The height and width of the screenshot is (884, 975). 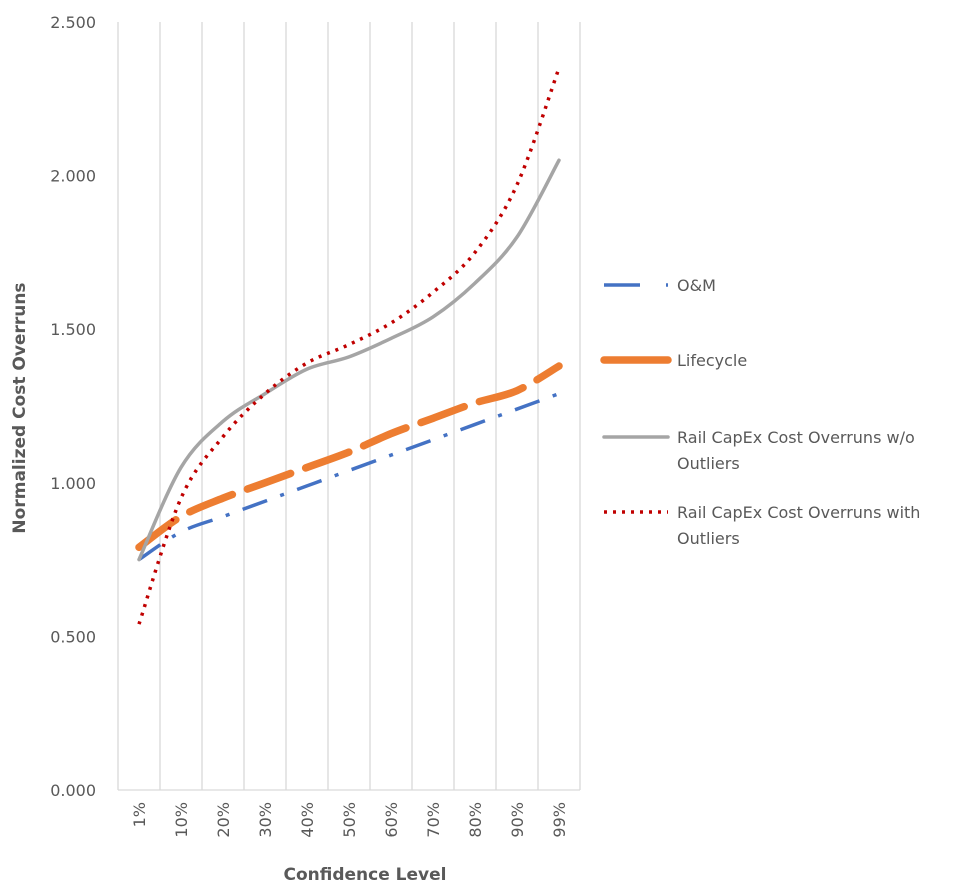 I want to click on y-tick-label: 2.500, so click(x=73, y=22).